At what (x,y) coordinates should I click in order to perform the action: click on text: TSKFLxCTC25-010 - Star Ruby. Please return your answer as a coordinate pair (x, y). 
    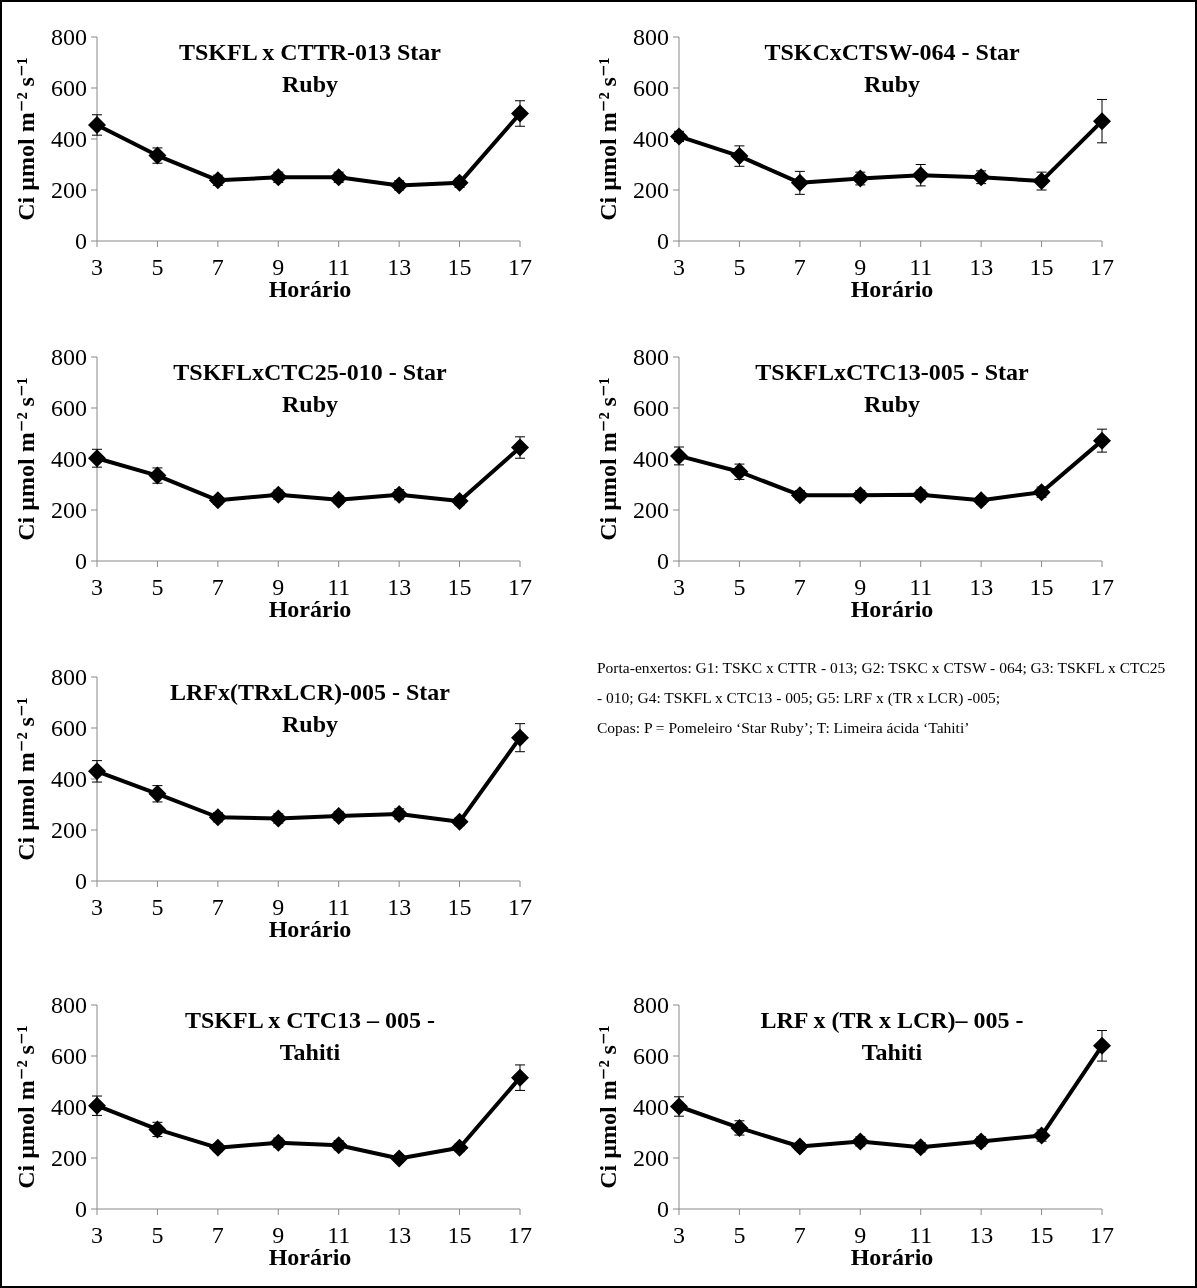
    Looking at the image, I should click on (310, 388).